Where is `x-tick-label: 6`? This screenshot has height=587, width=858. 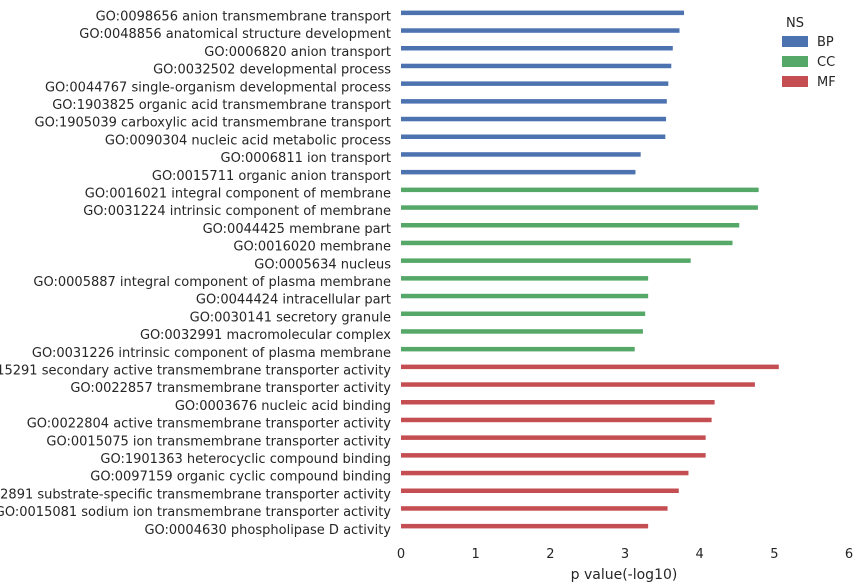 x-tick-label: 6 is located at coordinates (849, 554).